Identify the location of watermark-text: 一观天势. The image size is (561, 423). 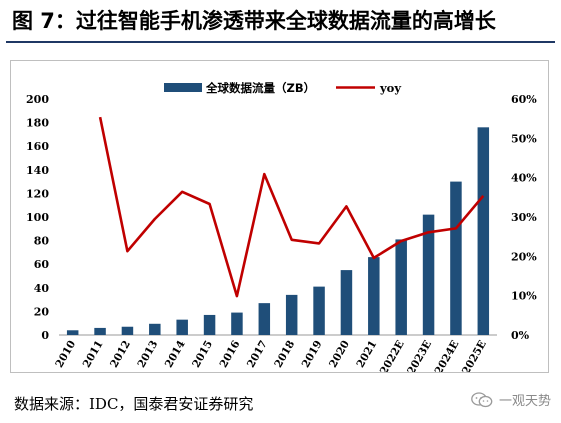
(524, 401).